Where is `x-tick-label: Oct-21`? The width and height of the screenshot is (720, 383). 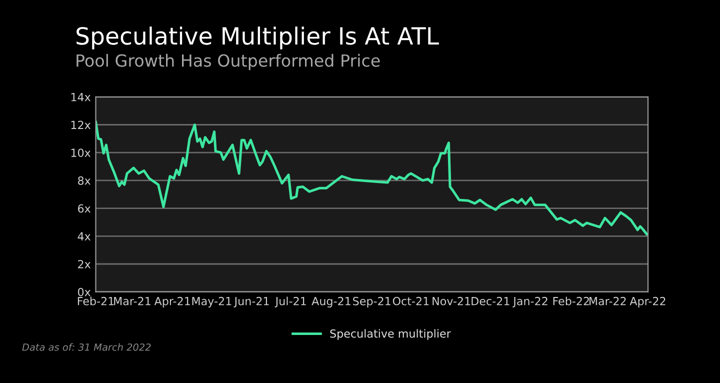
x-tick-label: Oct-21 is located at coordinates (410, 301).